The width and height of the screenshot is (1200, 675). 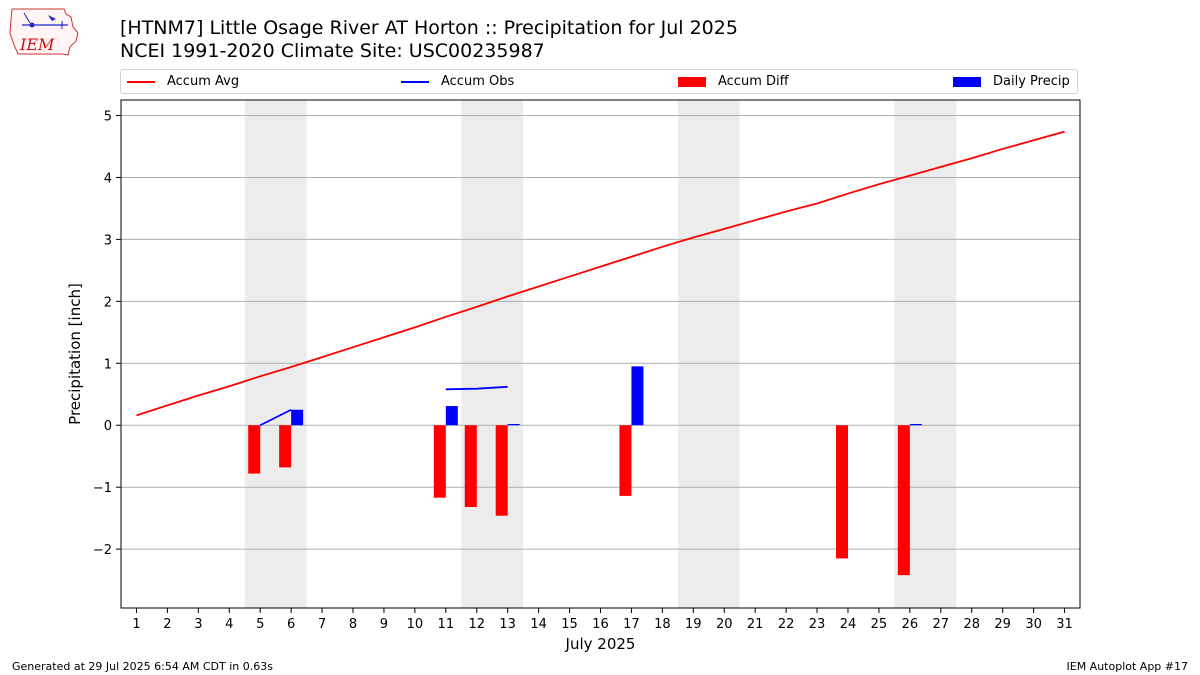 What do you see at coordinates (203, 81) in the screenshot?
I see `legend-label: Accum Avg` at bounding box center [203, 81].